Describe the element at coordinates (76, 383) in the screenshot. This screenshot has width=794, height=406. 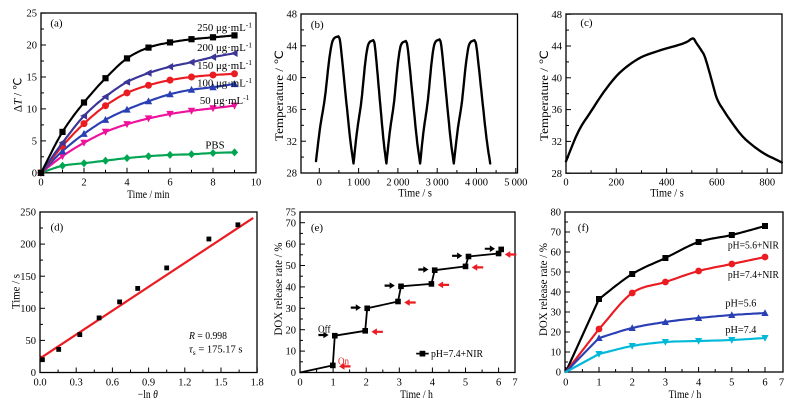
I see `svg-text: 0.3` at that location.